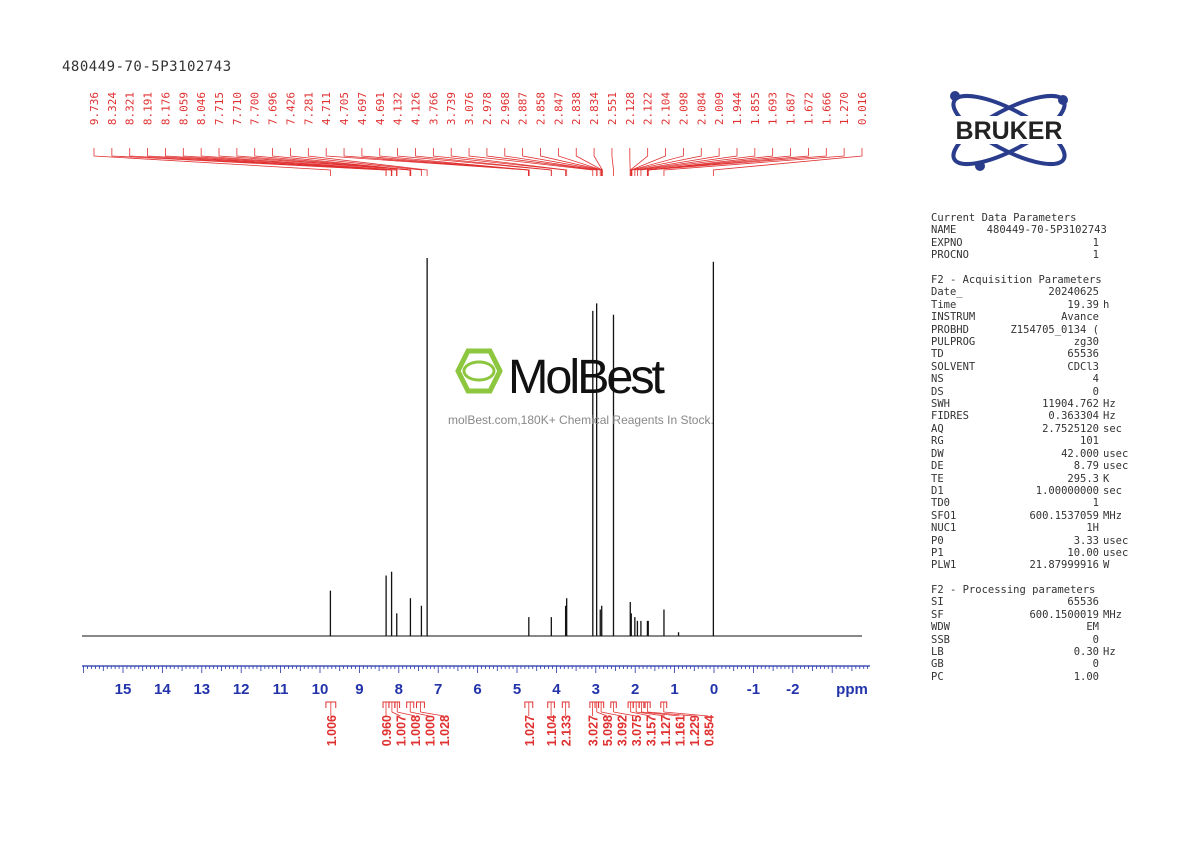 This screenshot has height=842, width=1190. I want to click on param-key: SWH, so click(940, 404).